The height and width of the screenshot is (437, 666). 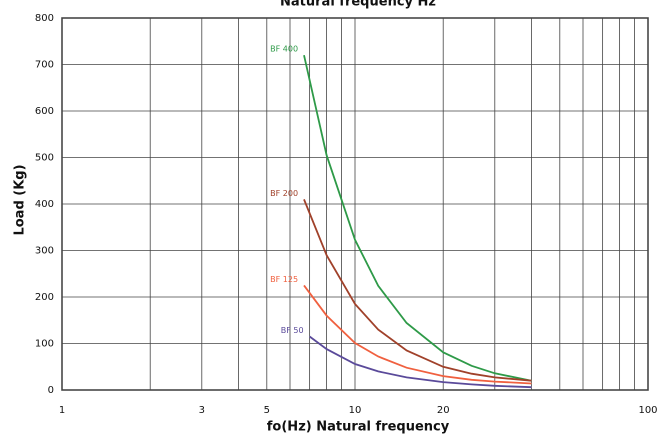 What do you see at coordinates (44, 297) in the screenshot?
I see `y-tick-label: 200` at bounding box center [44, 297].